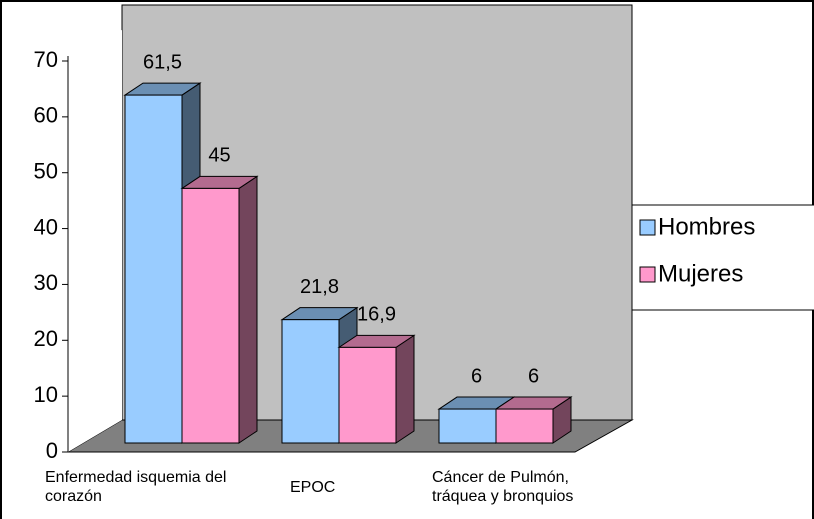 The height and width of the screenshot is (519, 814). What do you see at coordinates (136, 487) in the screenshot?
I see `x-tick-label: Enfermedad isquemia del corazón` at bounding box center [136, 487].